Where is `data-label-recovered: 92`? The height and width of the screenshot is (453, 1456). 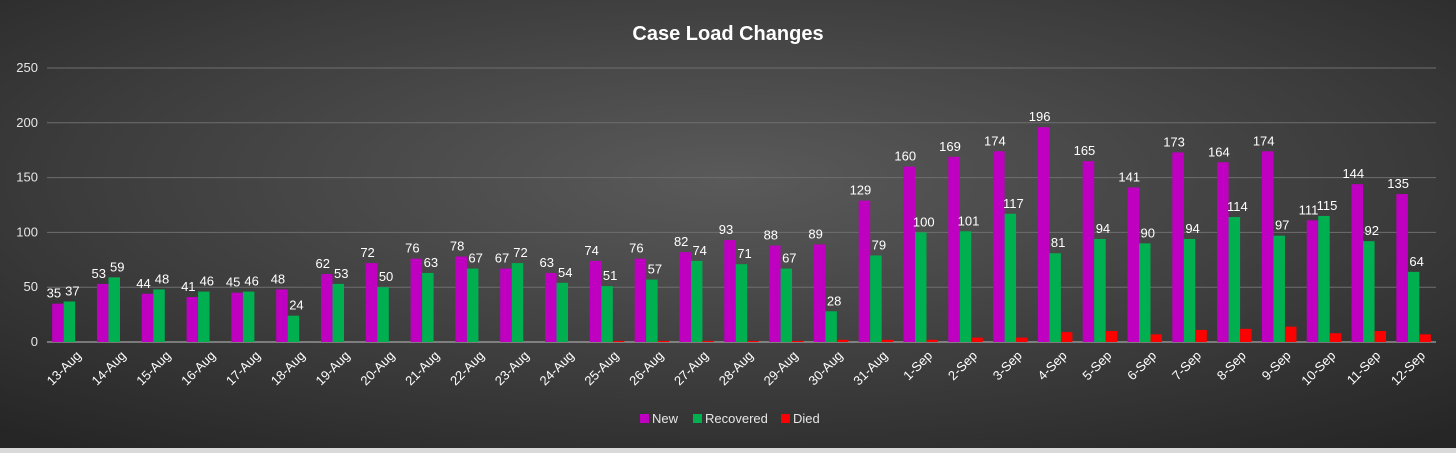
data-label-recovered: 92 is located at coordinates (1372, 230).